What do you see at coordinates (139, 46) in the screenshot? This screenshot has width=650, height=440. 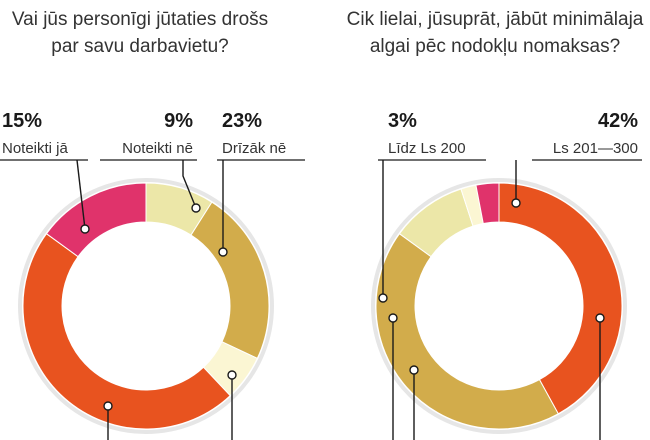 I see `chart1-title-line2: par savu darbavietu?` at bounding box center [139, 46].